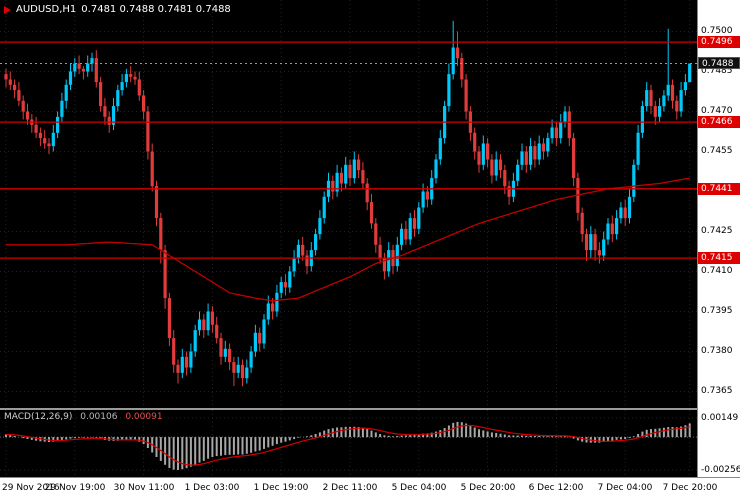  I want to click on macd-axis-label: -0.00256, so click(720, 470).